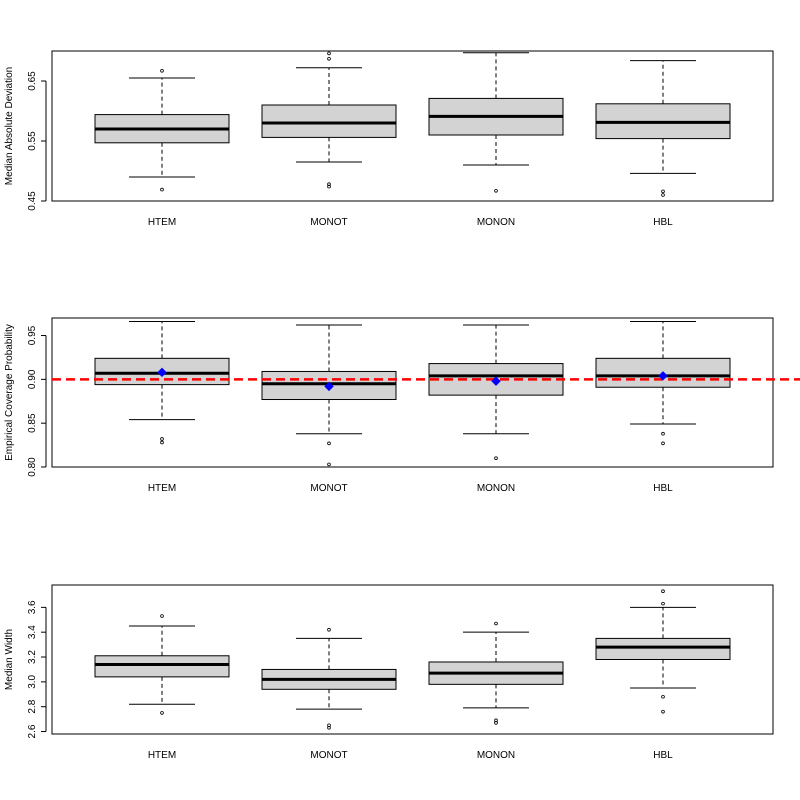  What do you see at coordinates (9, 126) in the screenshot?
I see `y-axis-label: Median Absolute Deviation` at bounding box center [9, 126].